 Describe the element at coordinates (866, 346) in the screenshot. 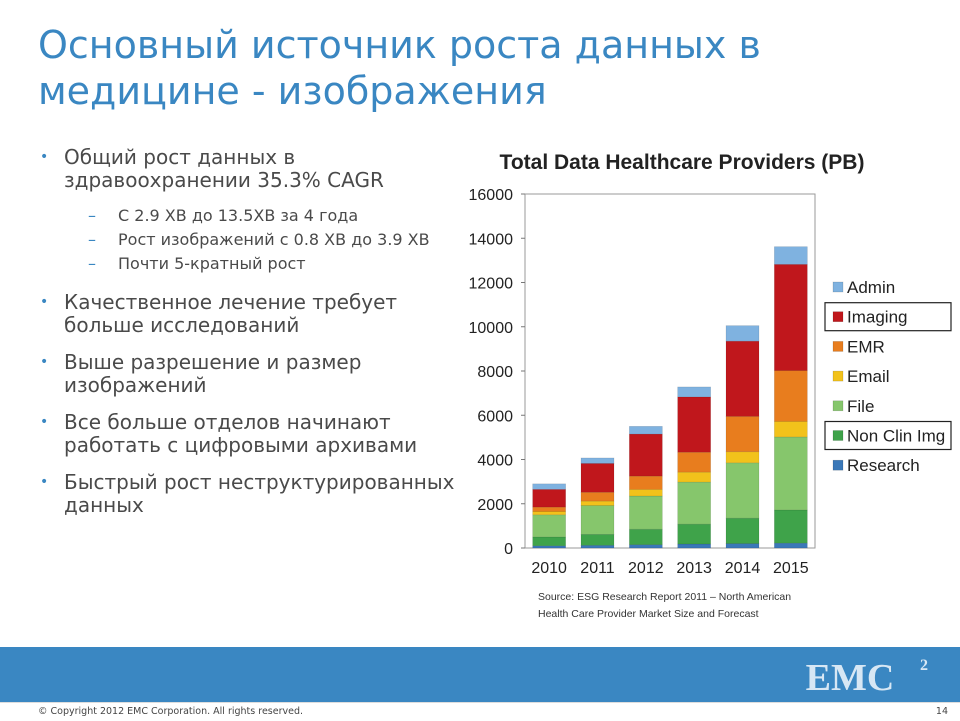

I see `legend-label: EMR` at that location.